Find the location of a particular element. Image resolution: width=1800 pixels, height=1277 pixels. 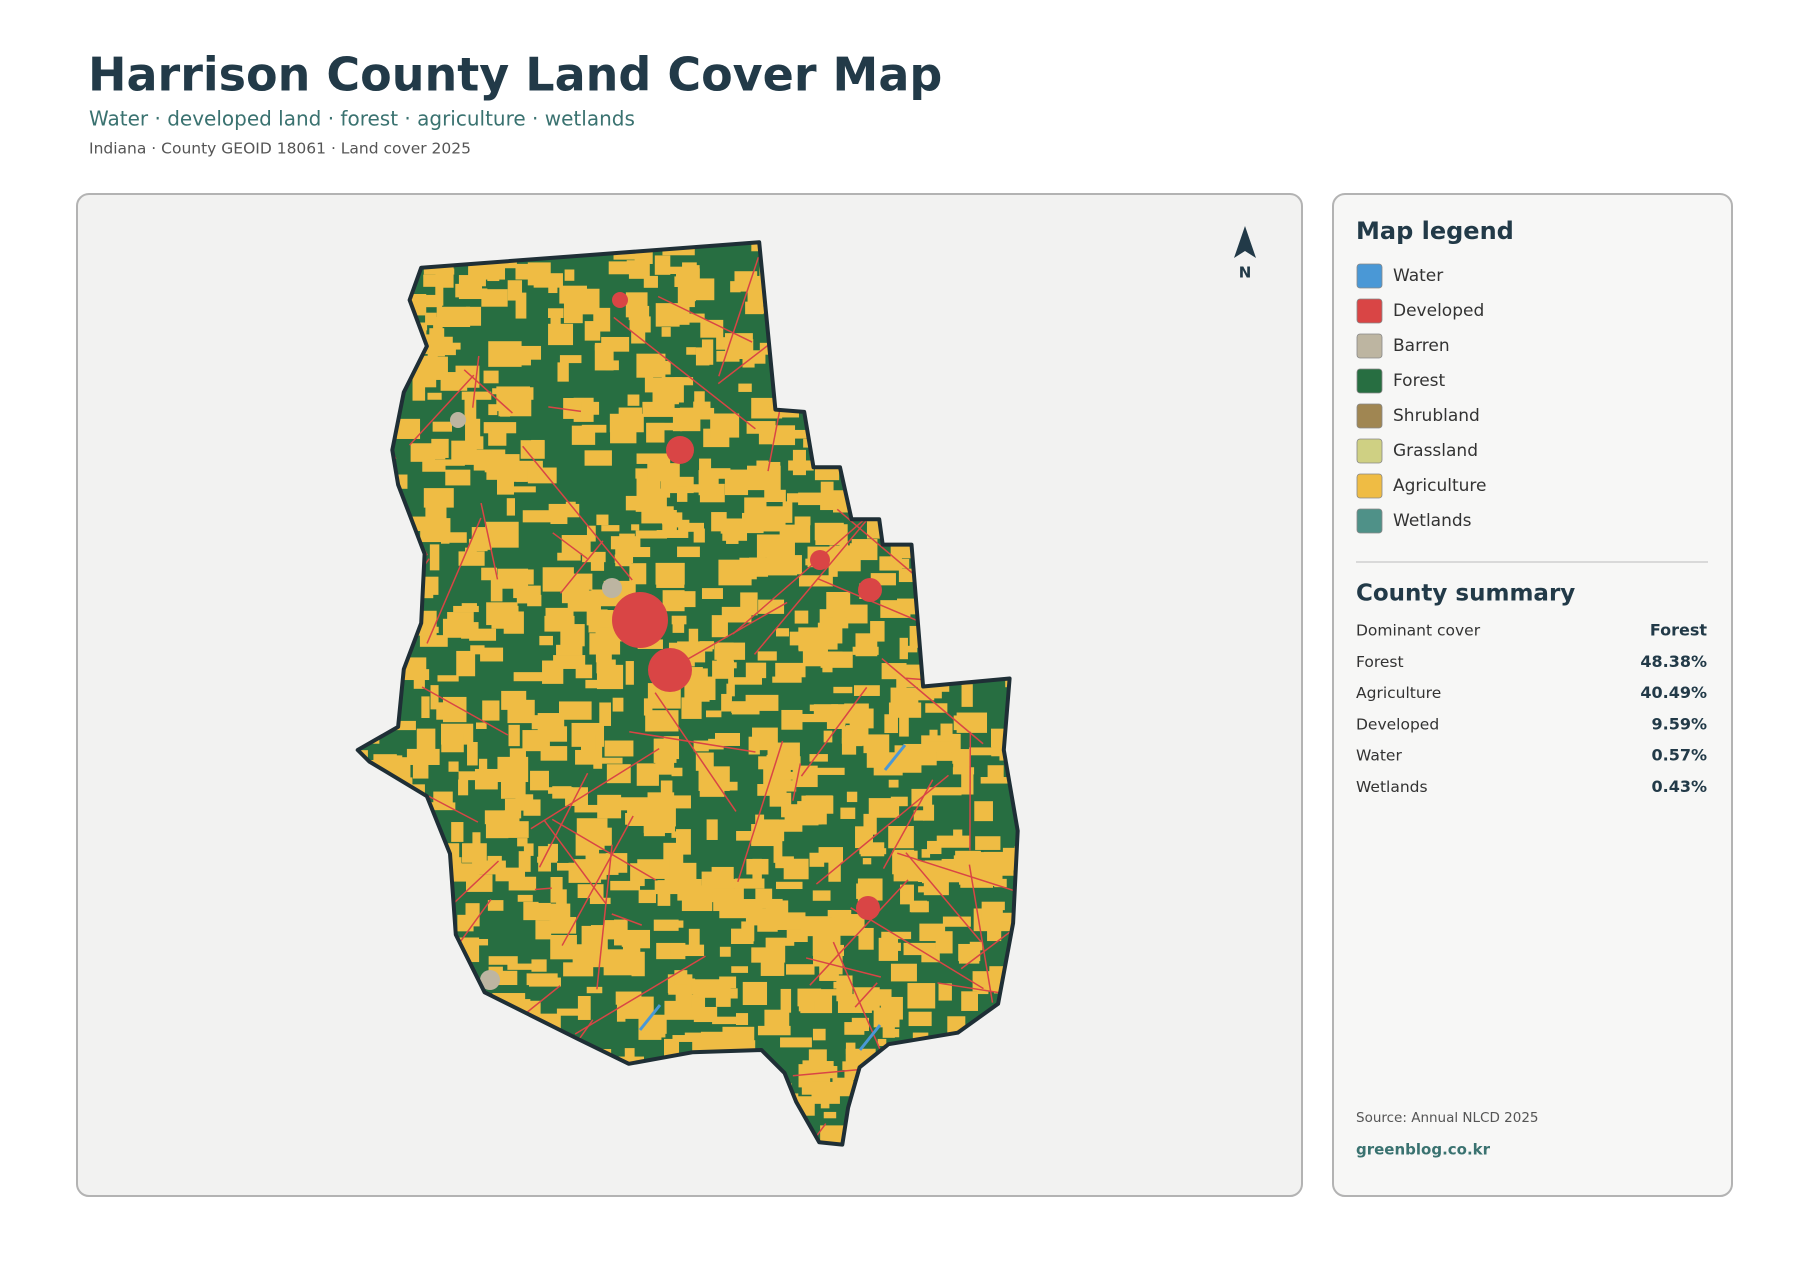

legend-label: Barren is located at coordinates (1421, 346).